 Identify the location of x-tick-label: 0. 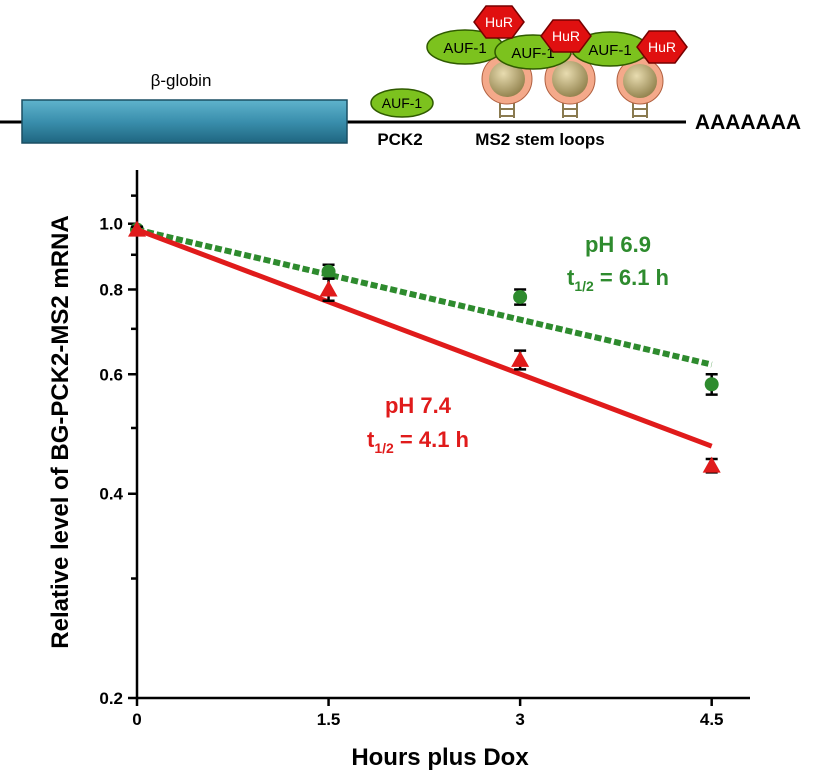
(136, 719).